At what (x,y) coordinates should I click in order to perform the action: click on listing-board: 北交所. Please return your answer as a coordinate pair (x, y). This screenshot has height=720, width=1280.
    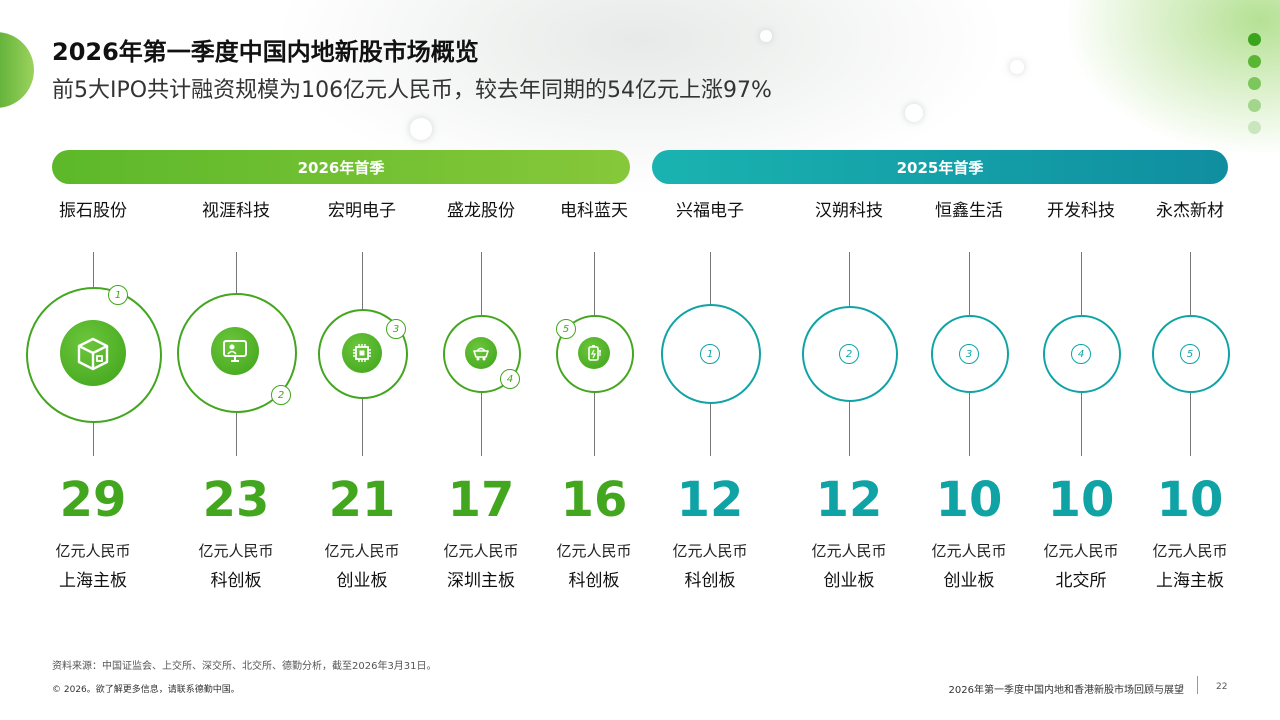
    Looking at the image, I should click on (1081, 581).